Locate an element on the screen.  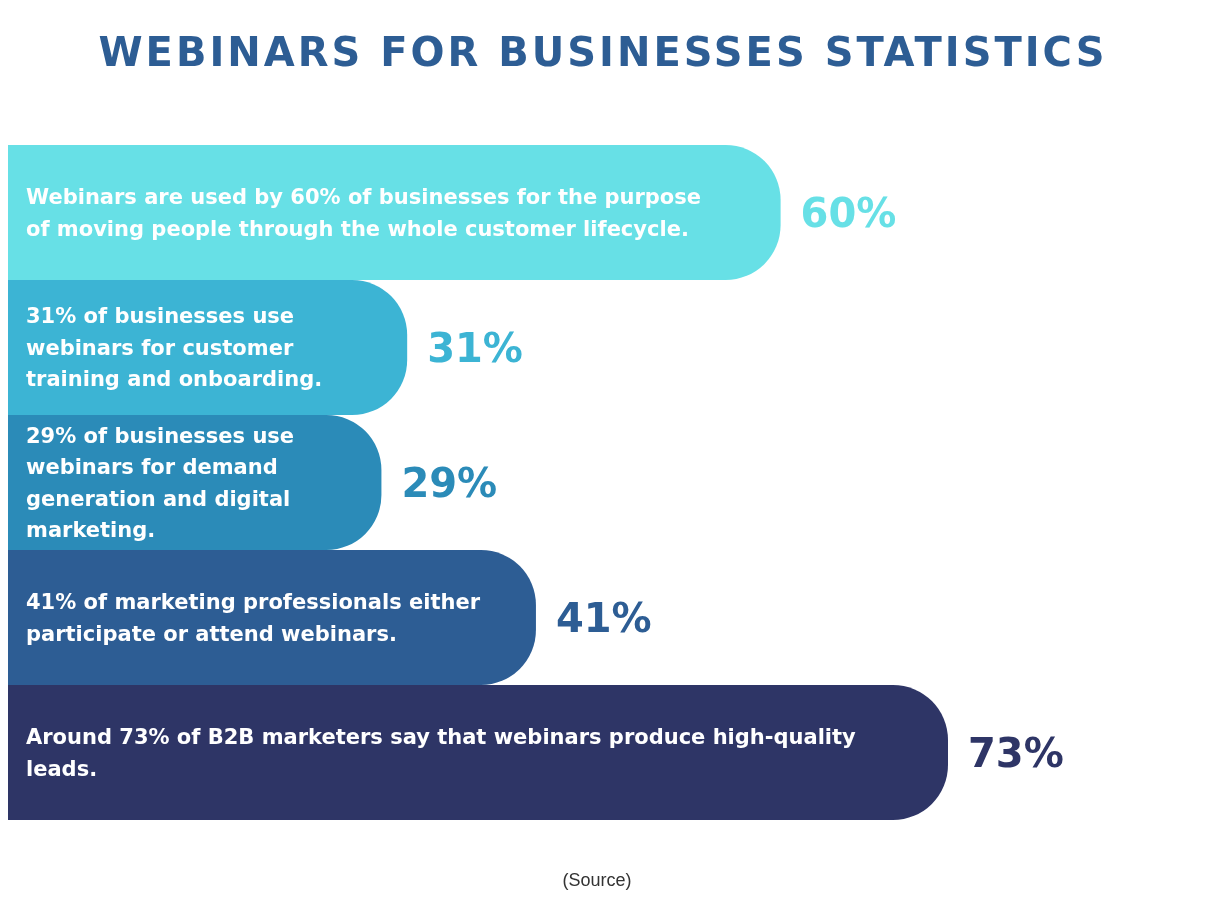
data-label: 60% is located at coordinates (848, 212).